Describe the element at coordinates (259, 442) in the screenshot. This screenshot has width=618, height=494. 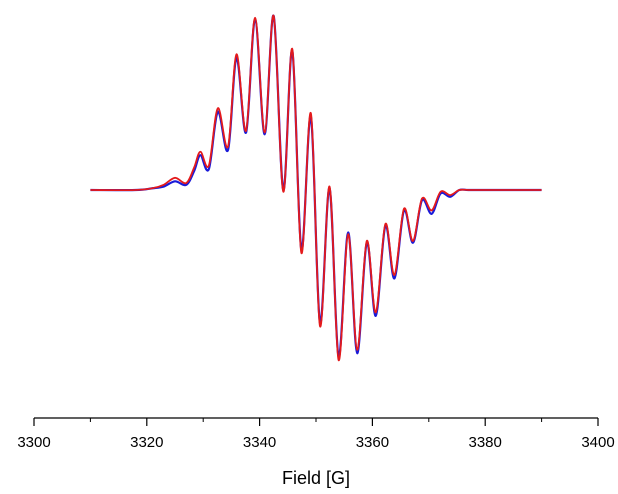
I see `x-tick-label: 3340` at that location.